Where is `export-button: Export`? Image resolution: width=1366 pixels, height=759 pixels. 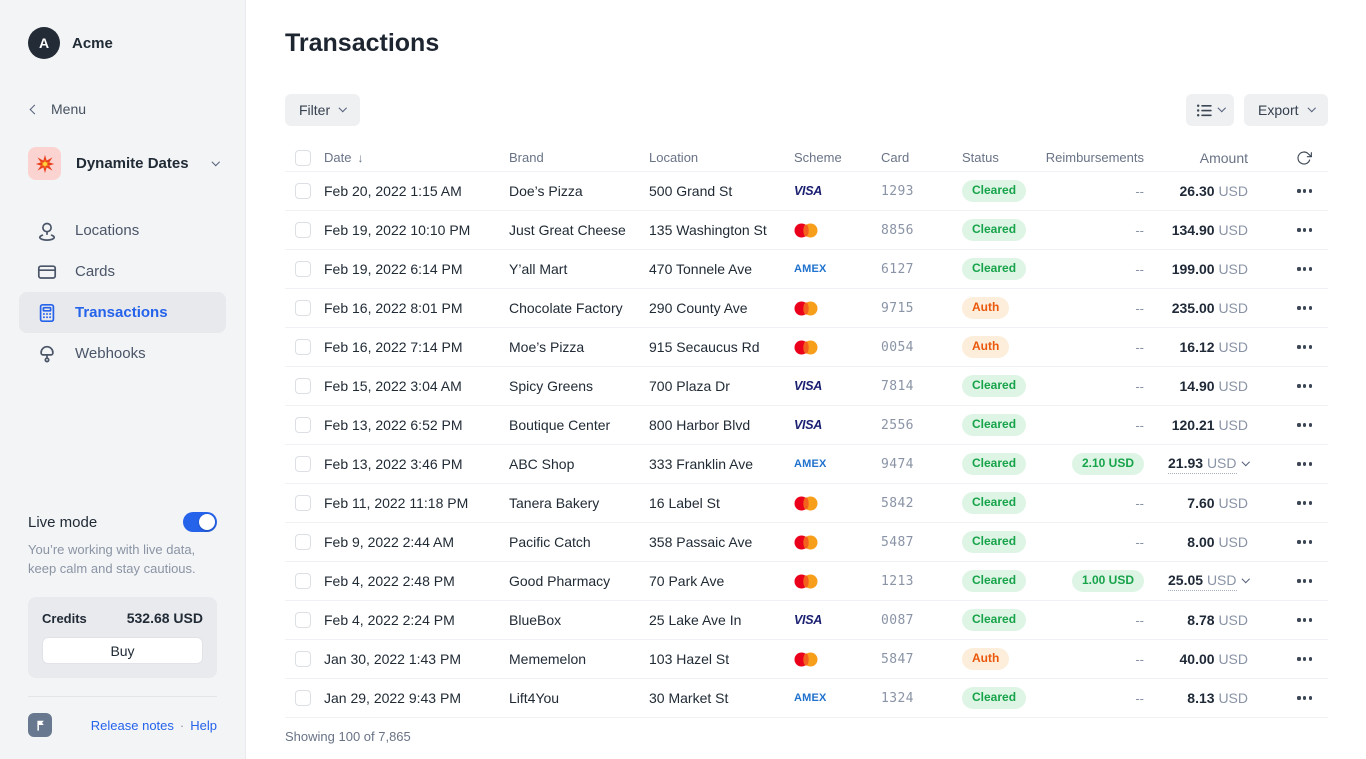
export-button: Export is located at coordinates (1286, 110).